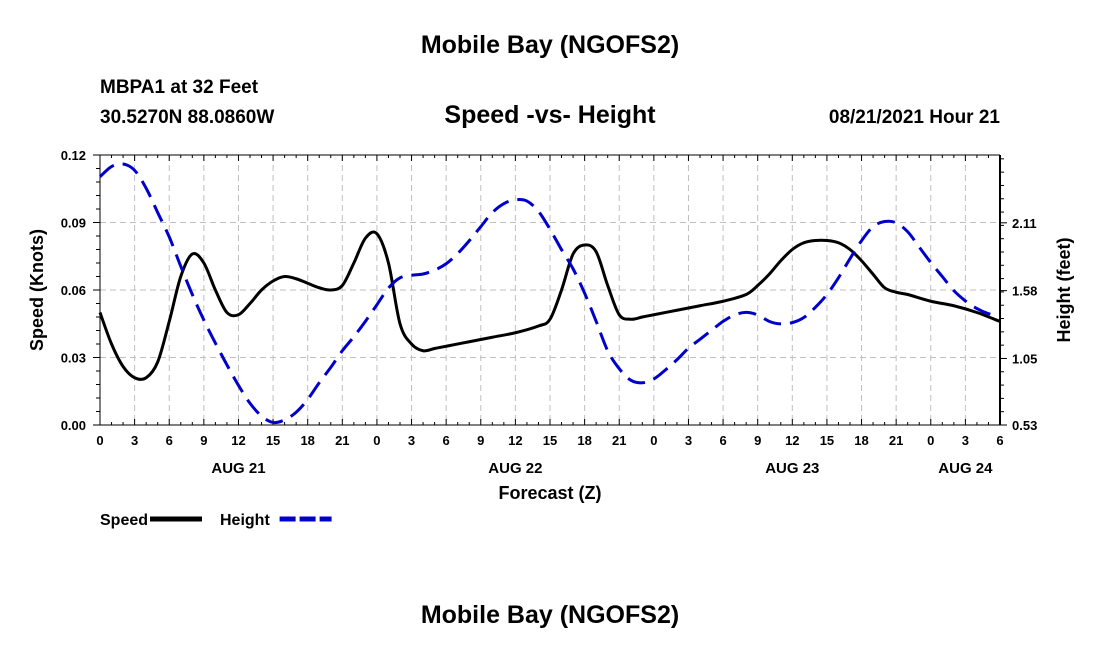 The height and width of the screenshot is (650, 1100). Describe the element at coordinates (1024, 425) in the screenshot. I see `y-right-tick-label: 0.53` at that location.